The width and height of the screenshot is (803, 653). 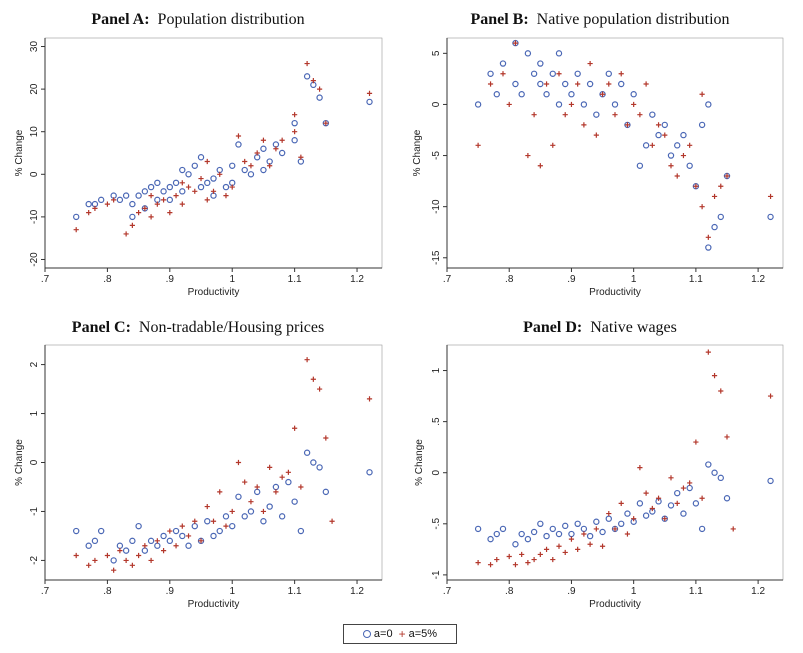 What do you see at coordinates (214, 604) in the screenshot?
I see `panel-c-x-axis-title: Productivity` at bounding box center [214, 604].